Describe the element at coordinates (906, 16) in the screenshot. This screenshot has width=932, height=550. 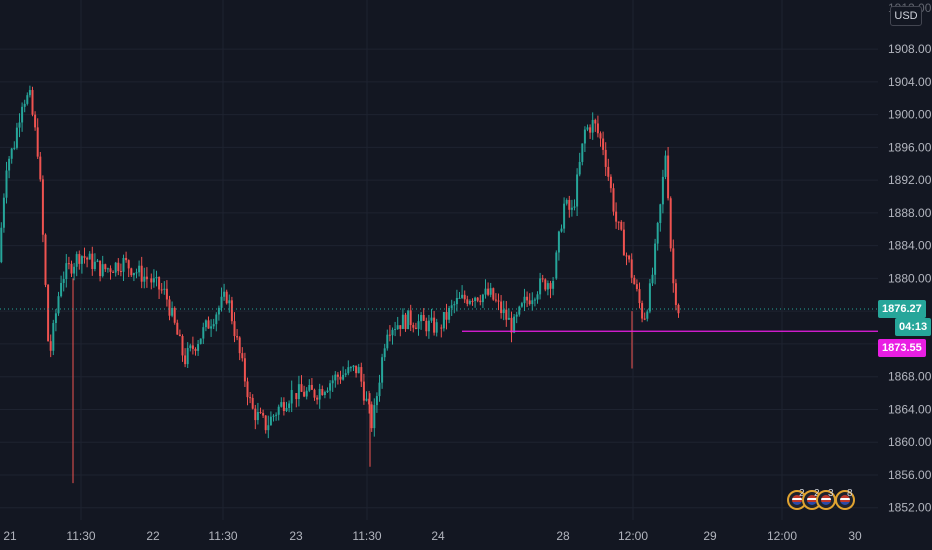
I see `currency-selector: USD` at that location.